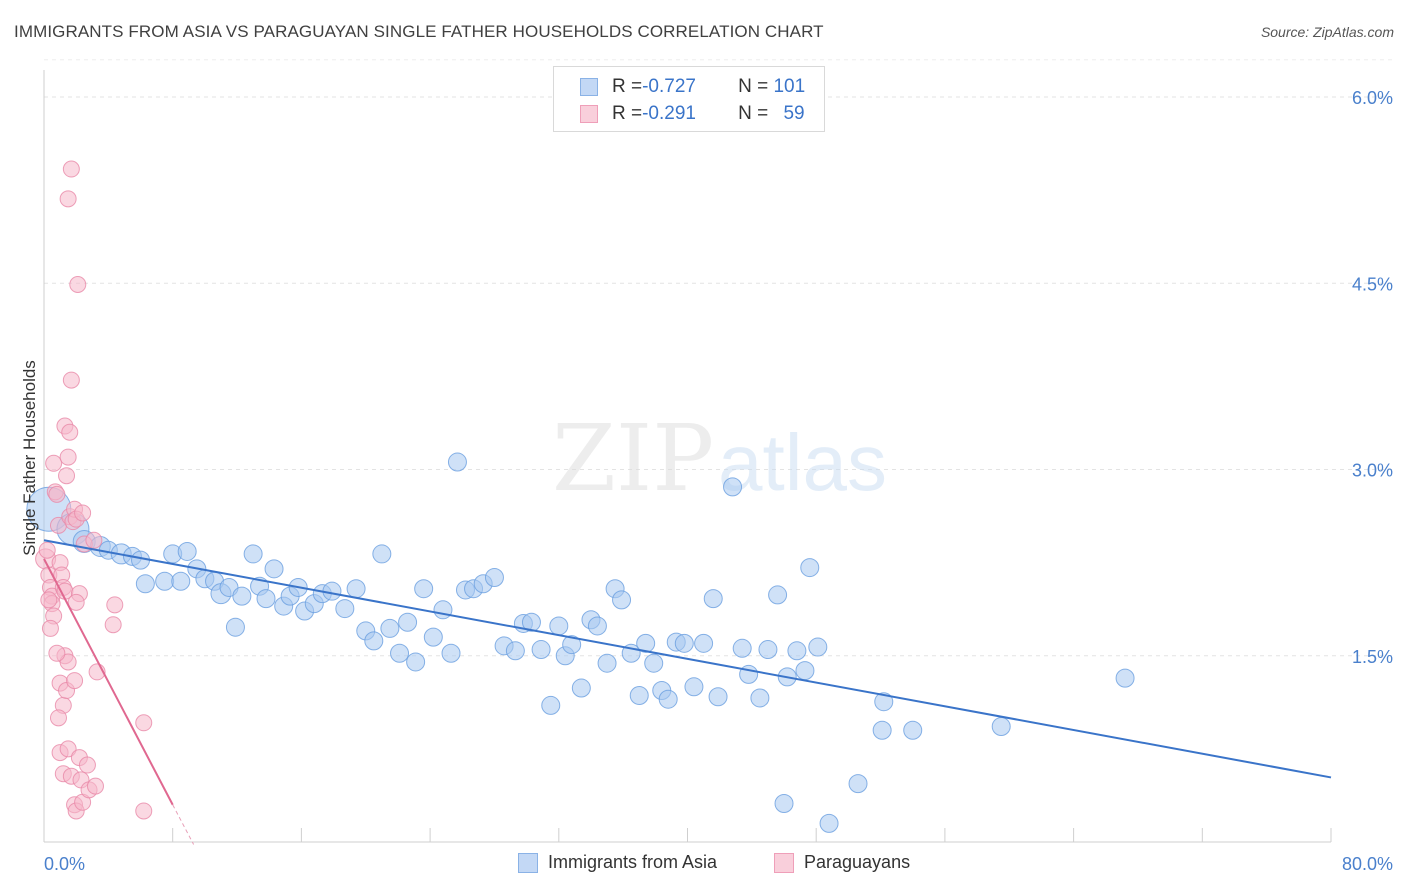  Describe the element at coordinates (183, 824) in the screenshot. I see `paraguayan-trend-extension` at that location.